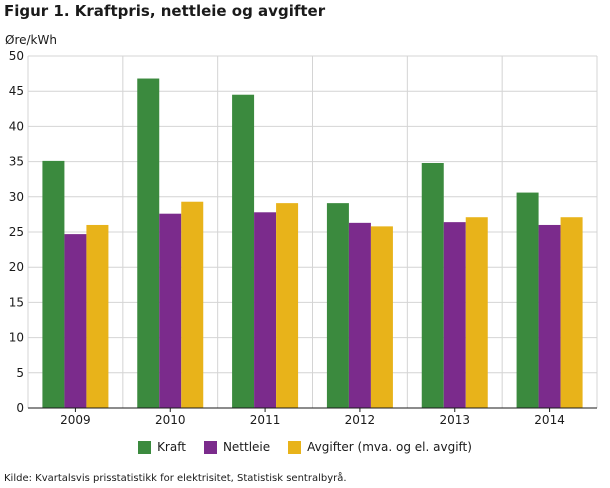 The width and height of the screenshot is (610, 488). I want to click on bar-kraft-2013, so click(432, 285).